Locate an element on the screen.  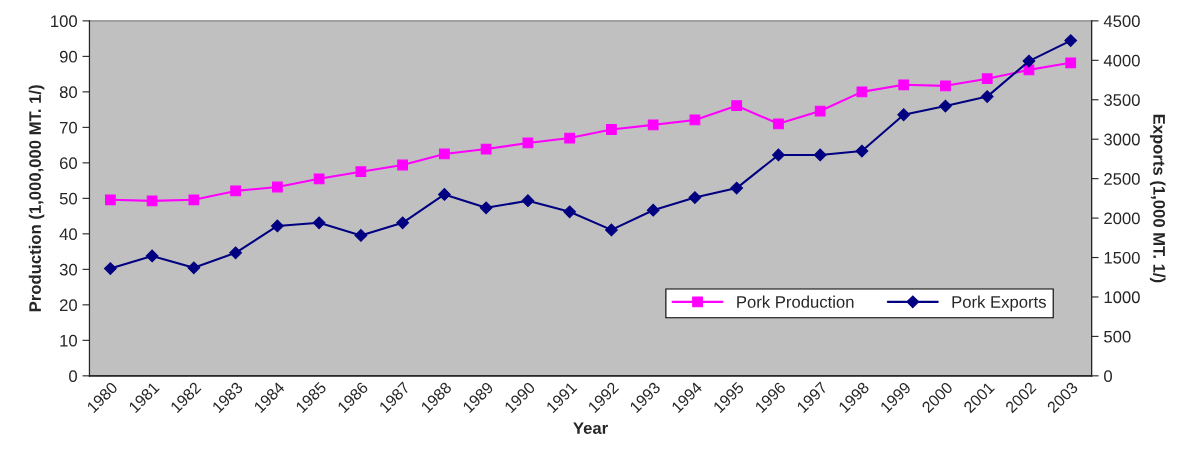
y-tick-label: 20 is located at coordinates (68, 305).